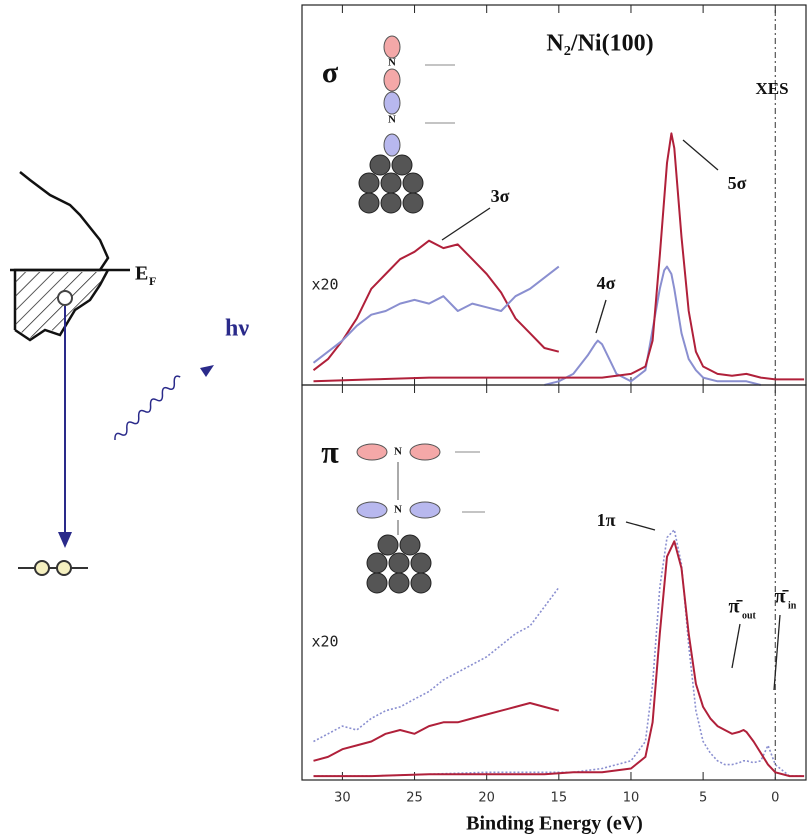 The width and height of the screenshot is (807, 840). What do you see at coordinates (342, 798) in the screenshot?
I see `x-tick-label: 30` at bounding box center [342, 798].